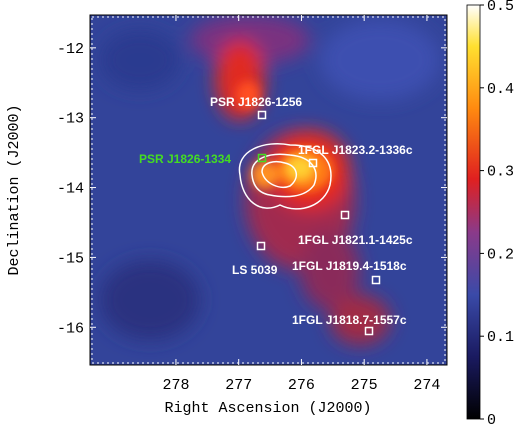  What do you see at coordinates (500, 7) in the screenshot?
I see `colorbar-tick-label: 0.5` at bounding box center [500, 7].